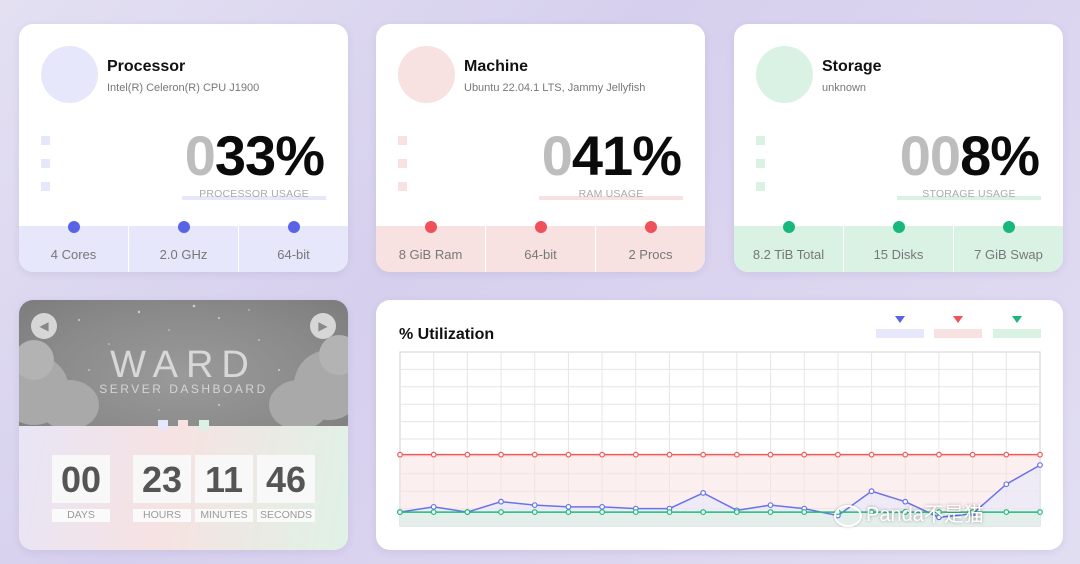  I want to click on series-area-processor, so click(720, 495).